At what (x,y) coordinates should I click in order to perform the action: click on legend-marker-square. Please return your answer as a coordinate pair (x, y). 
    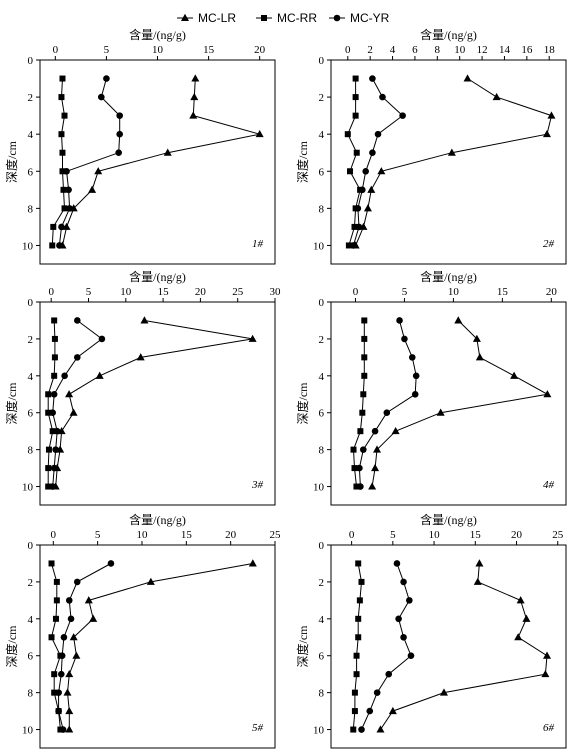
    Looking at the image, I should click on (264, 18).